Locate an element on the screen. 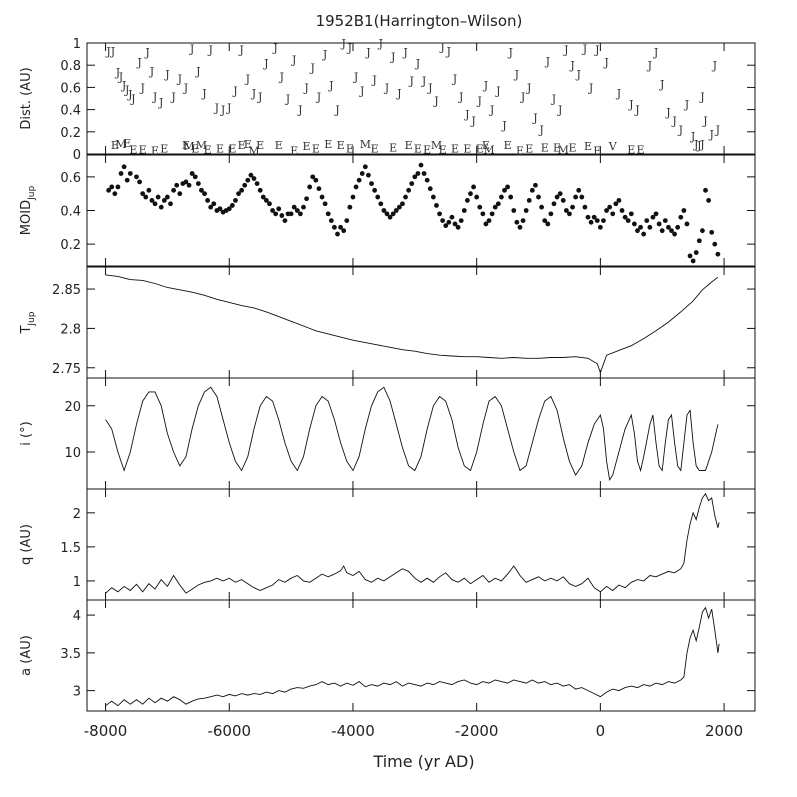  x-tick-label: -6000 is located at coordinates (229, 731).